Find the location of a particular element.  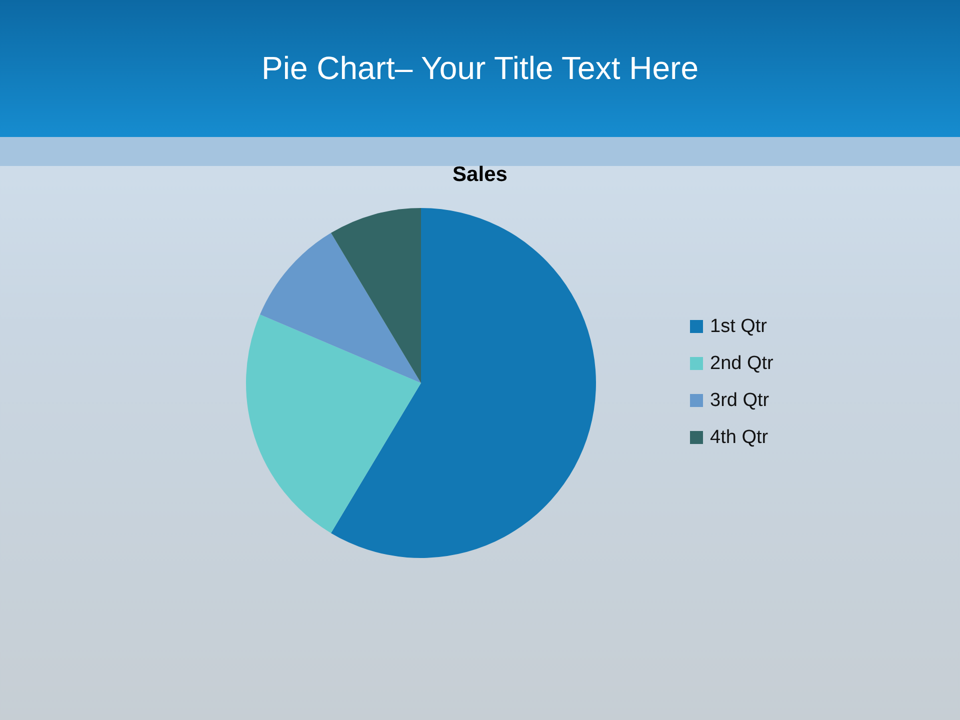

legend-label: 3rd Qtr is located at coordinates (740, 401).